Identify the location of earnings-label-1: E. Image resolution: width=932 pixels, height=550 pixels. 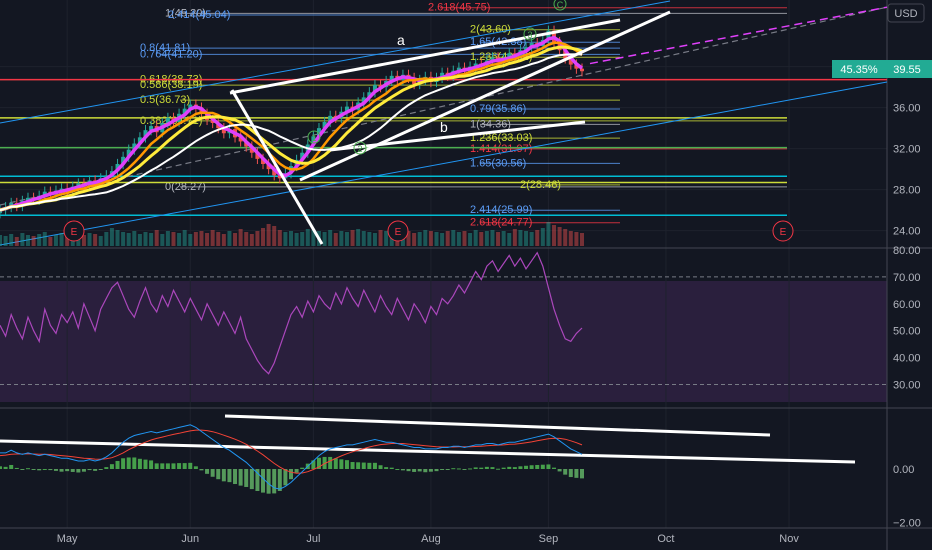
(398, 232).